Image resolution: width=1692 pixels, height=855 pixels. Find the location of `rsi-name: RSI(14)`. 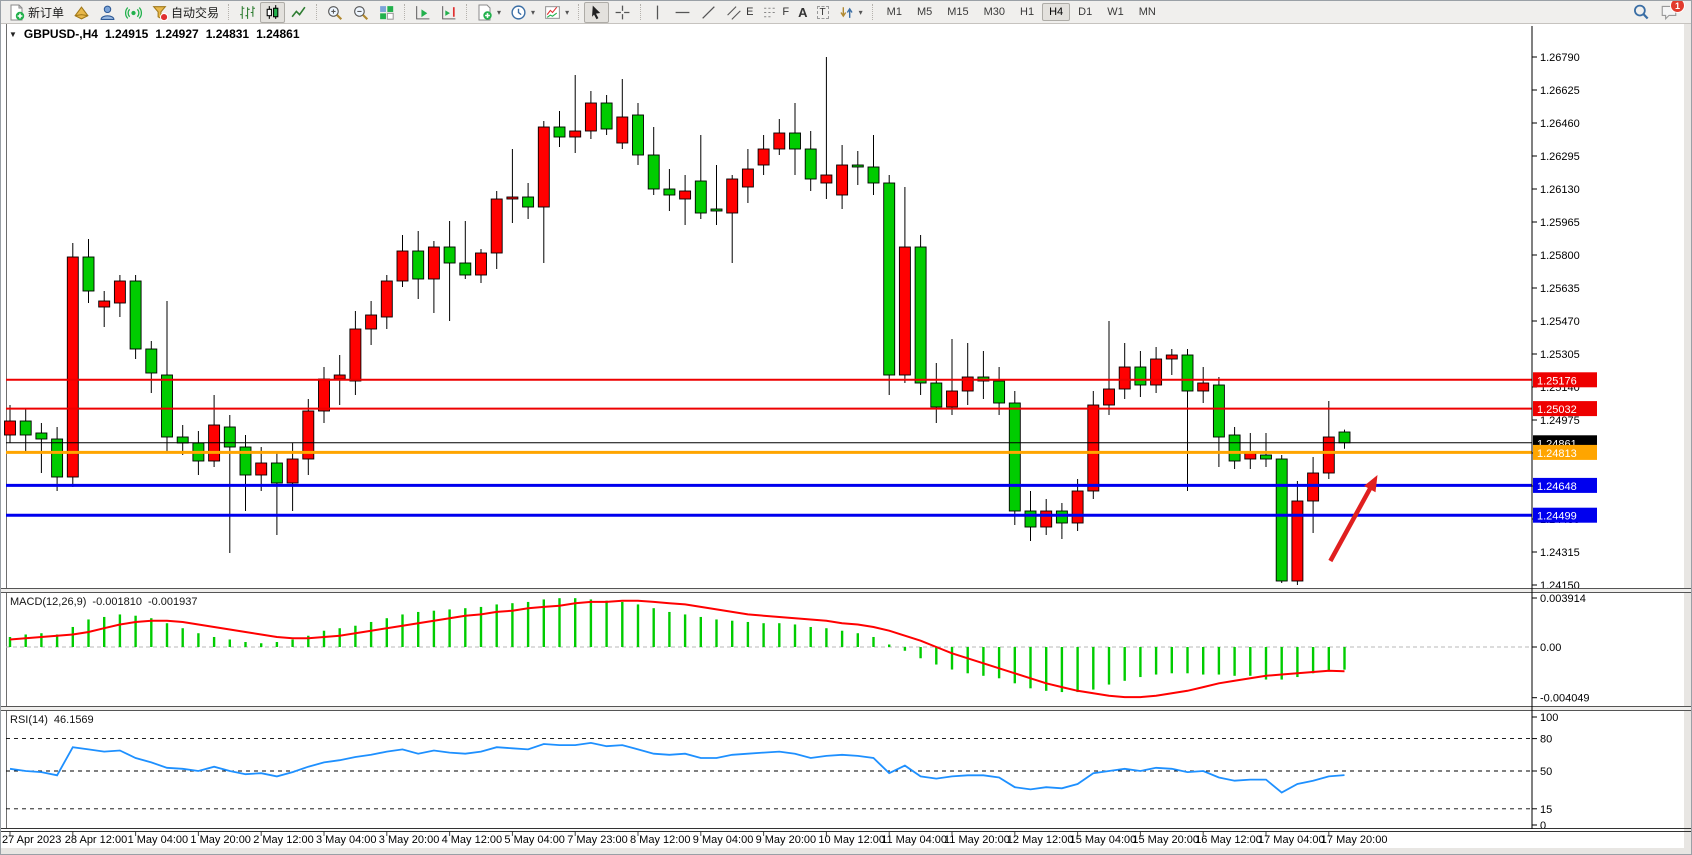

rsi-name: RSI(14) is located at coordinates (29, 720).